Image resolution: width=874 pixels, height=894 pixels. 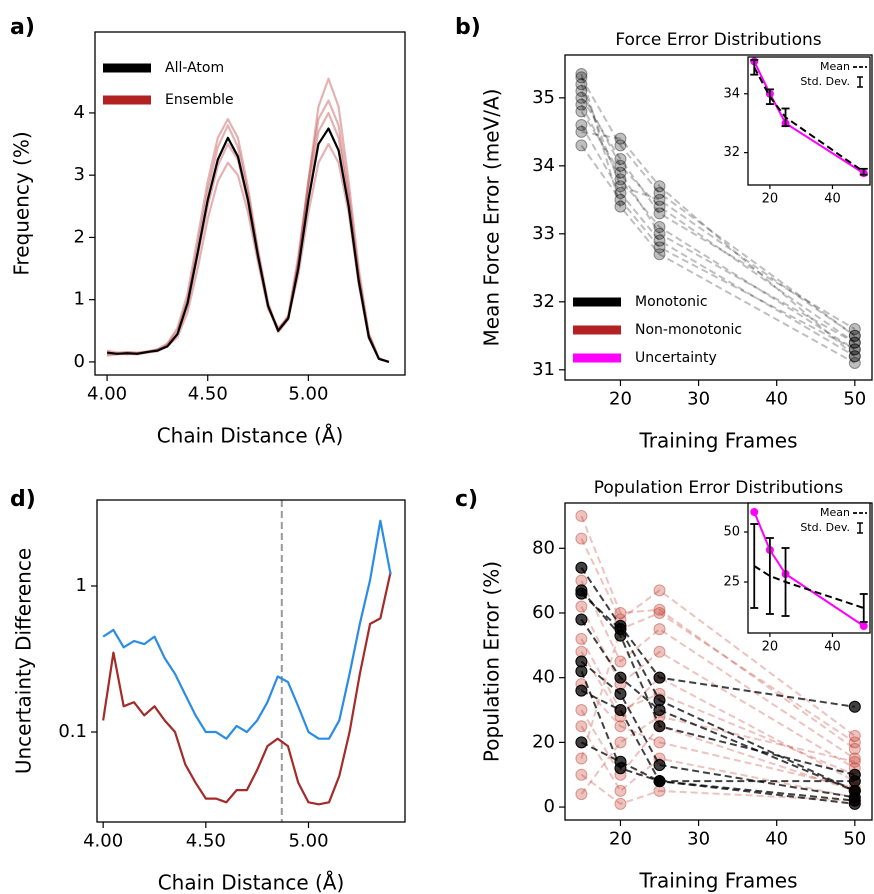 I want to click on legend-label: Uncertainty, so click(x=676, y=358).